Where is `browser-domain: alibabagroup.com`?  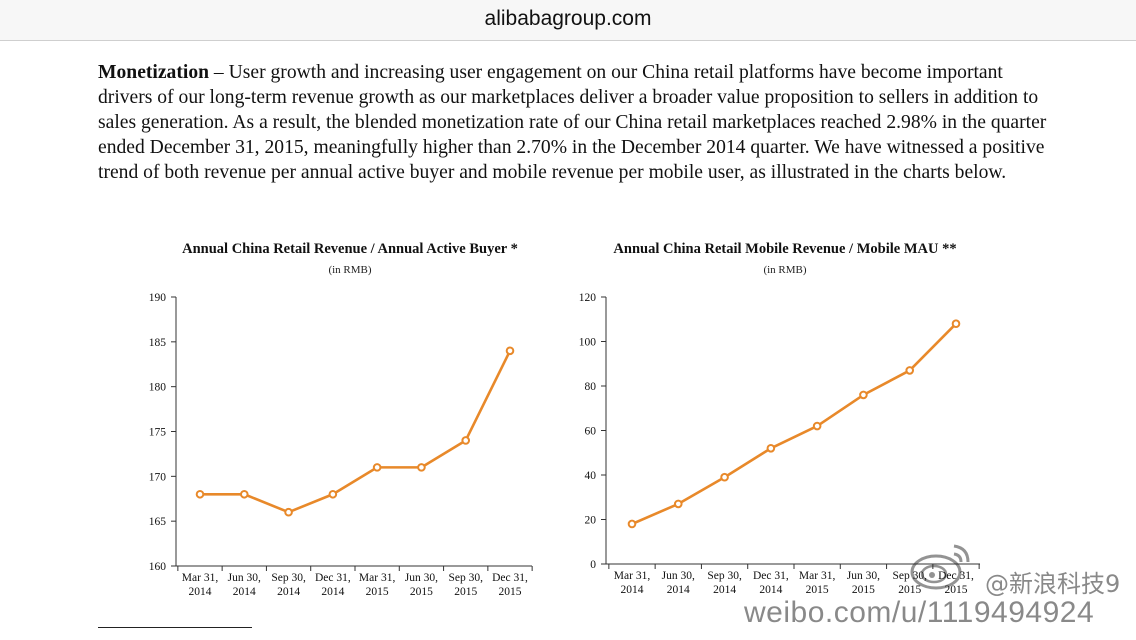
browser-domain: alibabagroup.com is located at coordinates (568, 18).